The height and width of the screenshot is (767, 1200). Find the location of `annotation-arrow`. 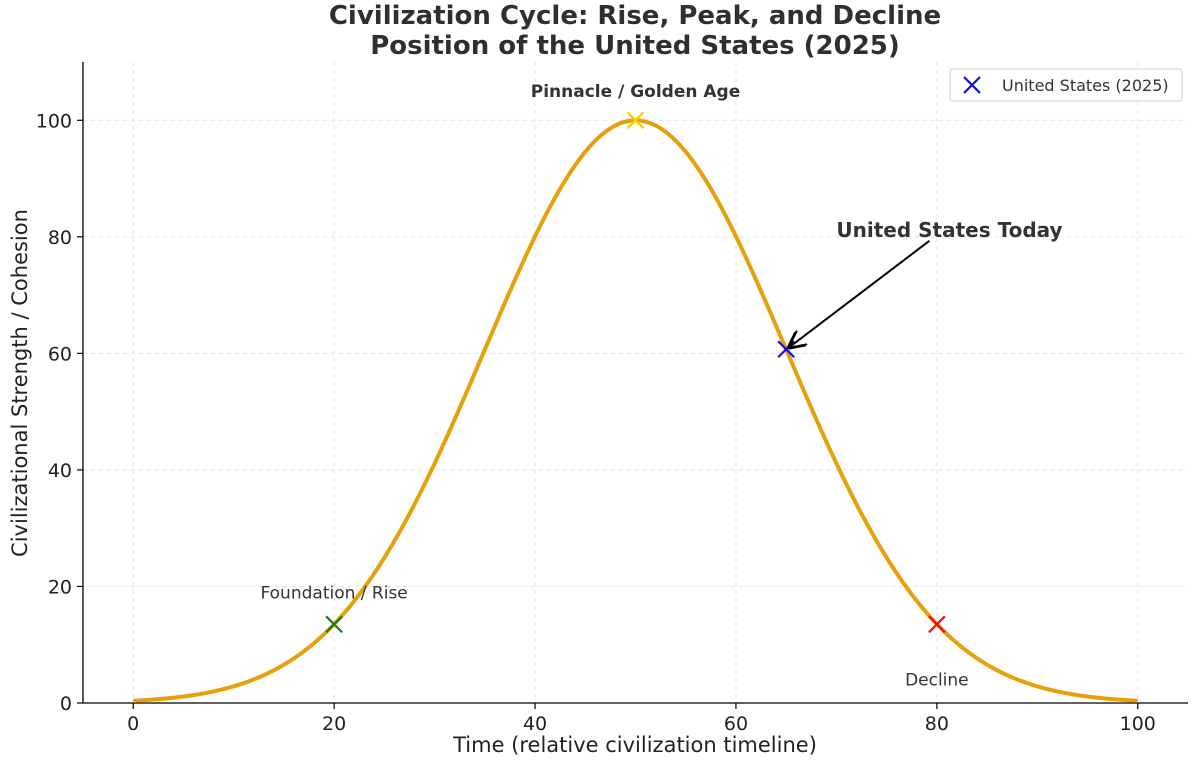

annotation-arrow is located at coordinates (860, 293).